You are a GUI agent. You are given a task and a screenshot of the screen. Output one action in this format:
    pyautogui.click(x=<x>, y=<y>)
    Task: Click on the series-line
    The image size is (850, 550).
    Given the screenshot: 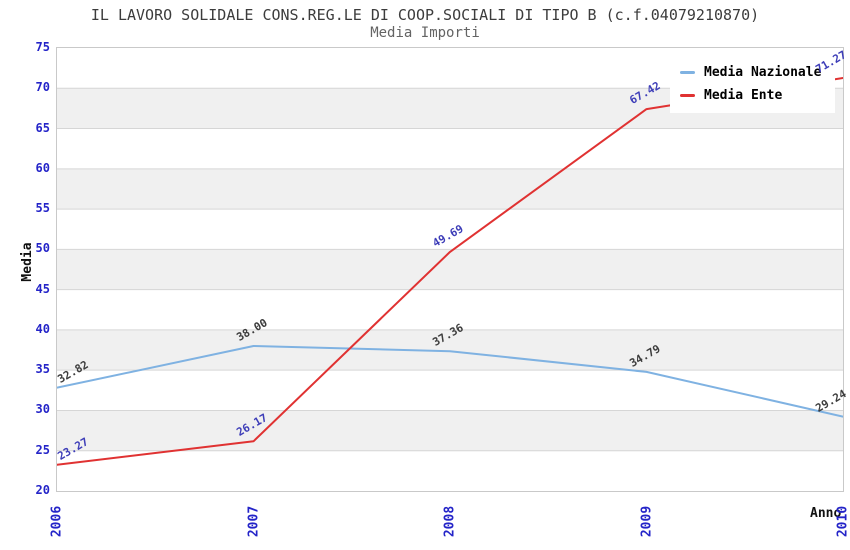 What is the action you would take?
    pyautogui.click(x=450, y=381)
    